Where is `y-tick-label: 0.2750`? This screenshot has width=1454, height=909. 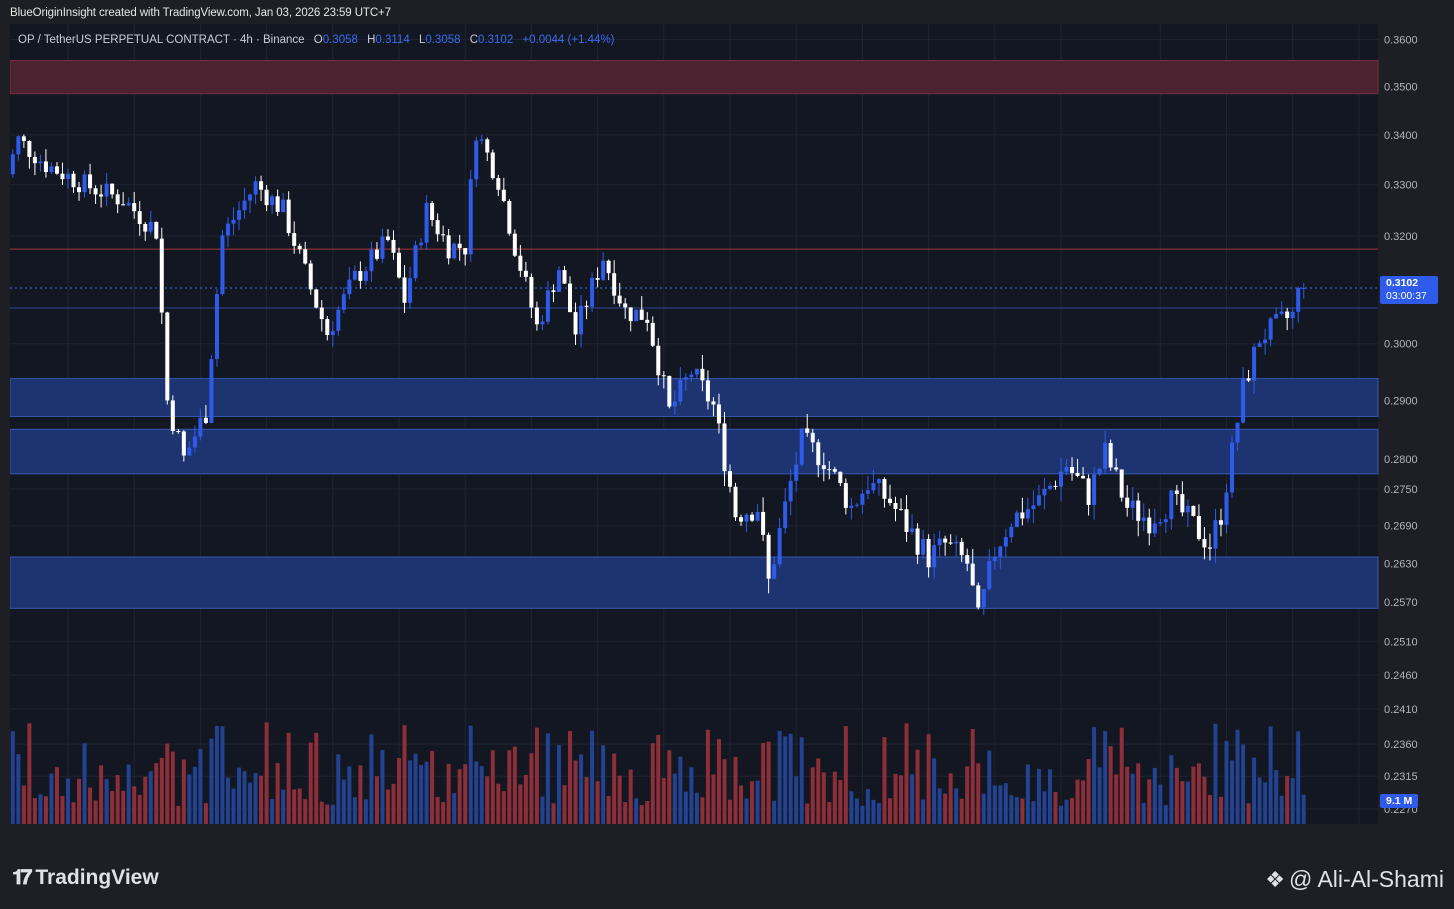
y-tick-label: 0.2750 is located at coordinates (1401, 490).